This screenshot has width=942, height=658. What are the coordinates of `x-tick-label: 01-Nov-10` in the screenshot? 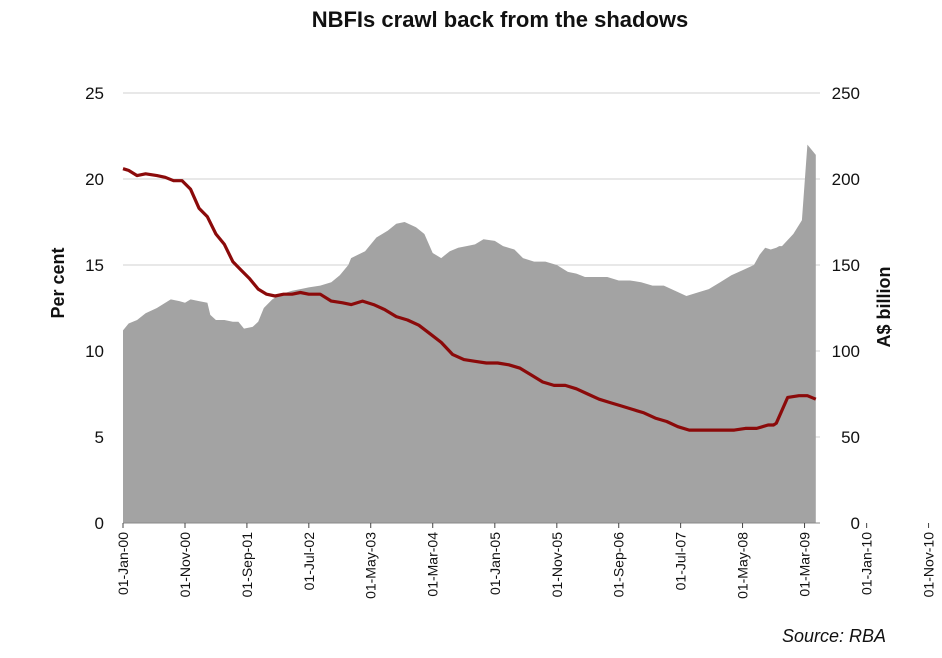 It's located at (929, 565).